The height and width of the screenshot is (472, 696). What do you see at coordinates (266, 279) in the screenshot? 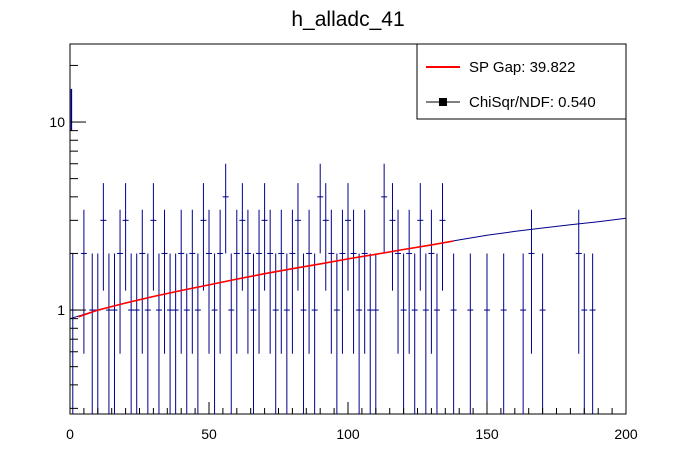
I see `sp-gap-fit-curve` at bounding box center [266, 279].